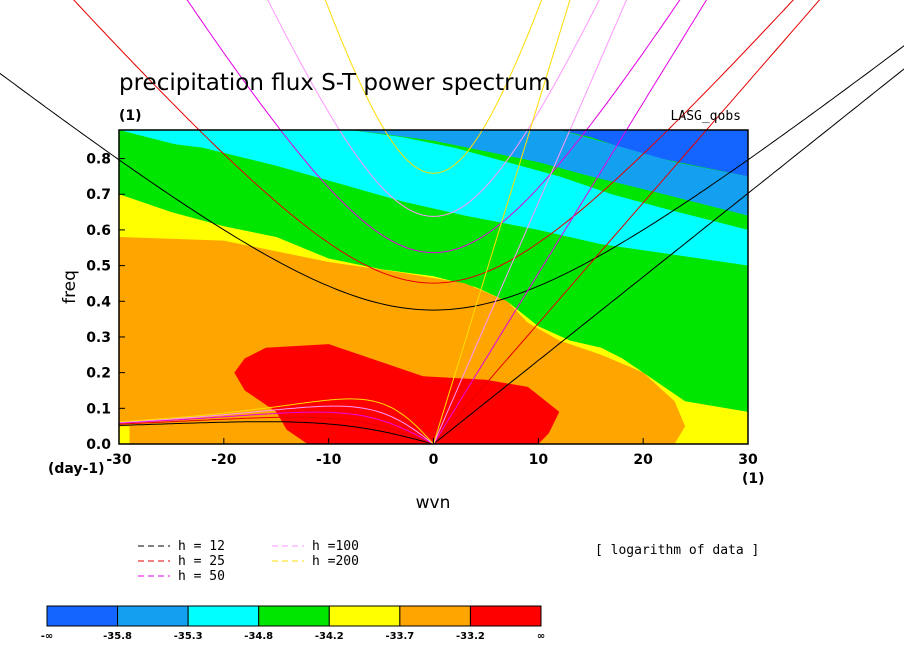 This screenshot has height=654, width=904. What do you see at coordinates (706, 116) in the screenshot?
I see `dataset-label: LASG_qobs` at bounding box center [706, 116].